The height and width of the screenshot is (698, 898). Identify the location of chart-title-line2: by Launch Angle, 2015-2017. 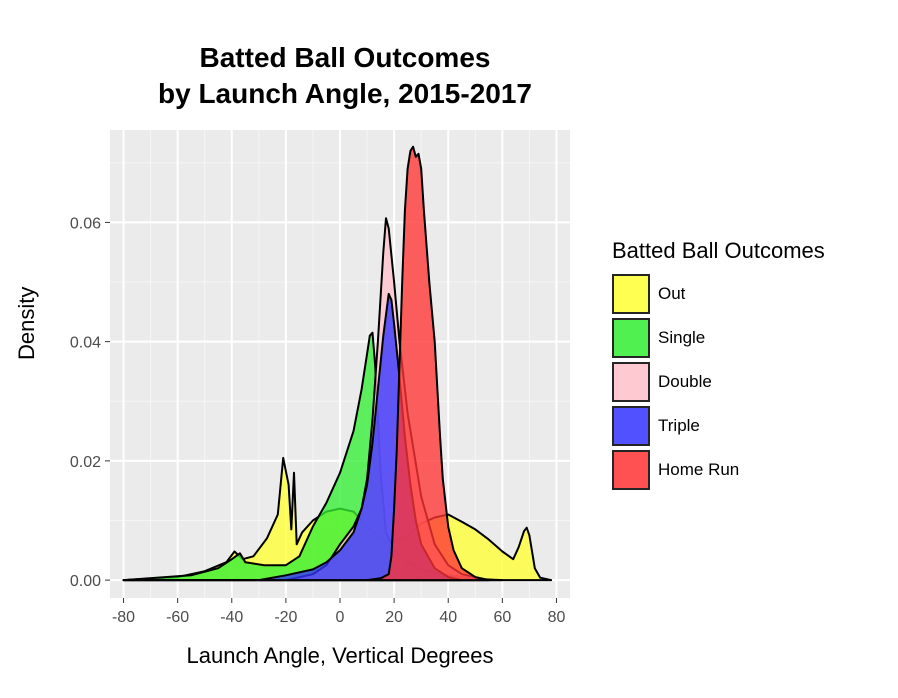
(345, 93).